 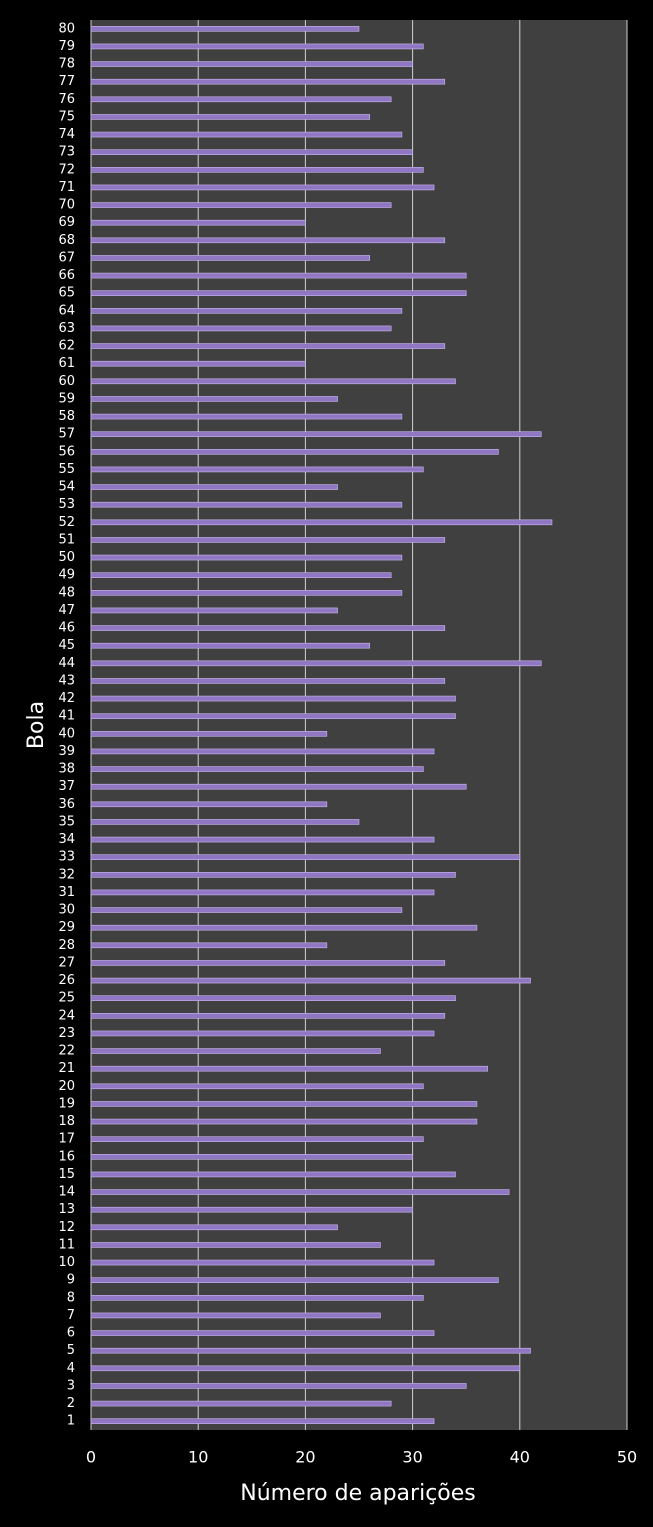 What do you see at coordinates (66, 804) in the screenshot?
I see `y-tick-label: 36` at bounding box center [66, 804].